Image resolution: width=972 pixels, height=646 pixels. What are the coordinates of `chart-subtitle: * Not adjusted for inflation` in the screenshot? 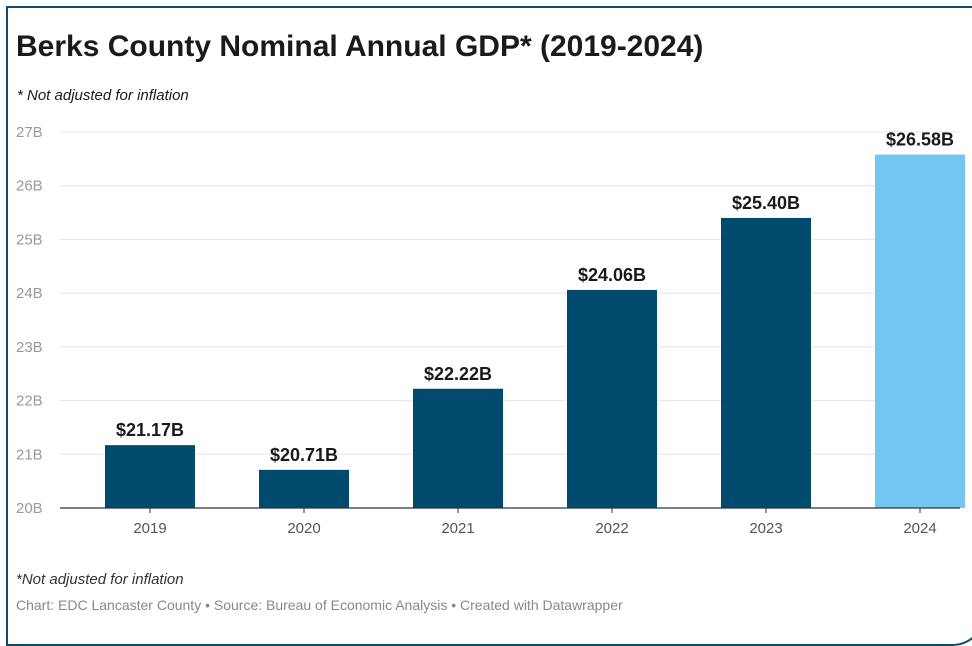 It's located at (103, 95).